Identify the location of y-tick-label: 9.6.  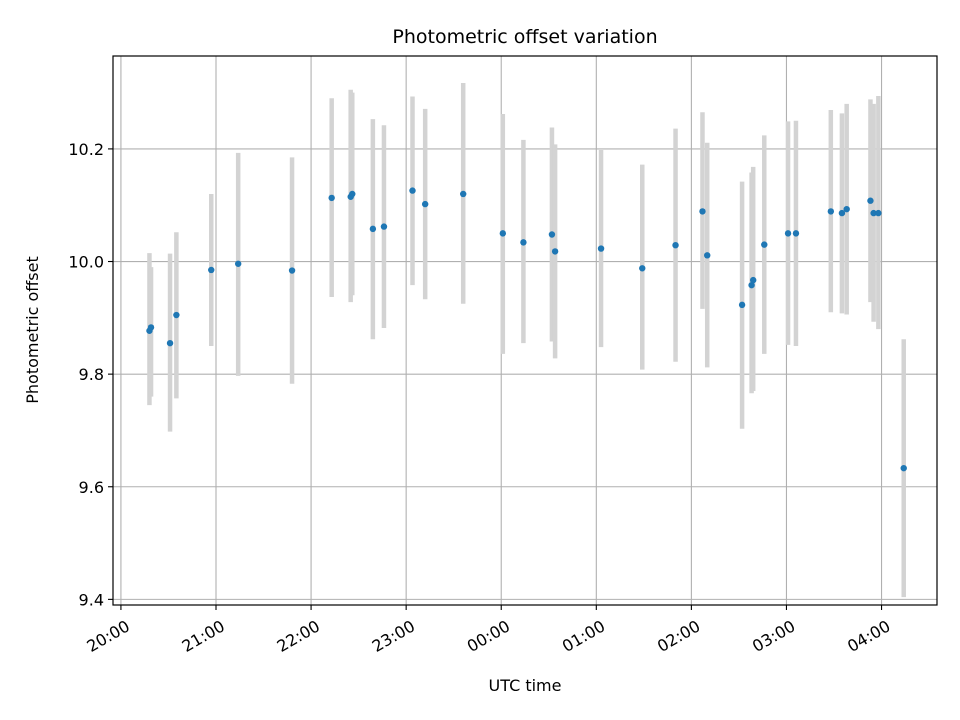
(91, 487).